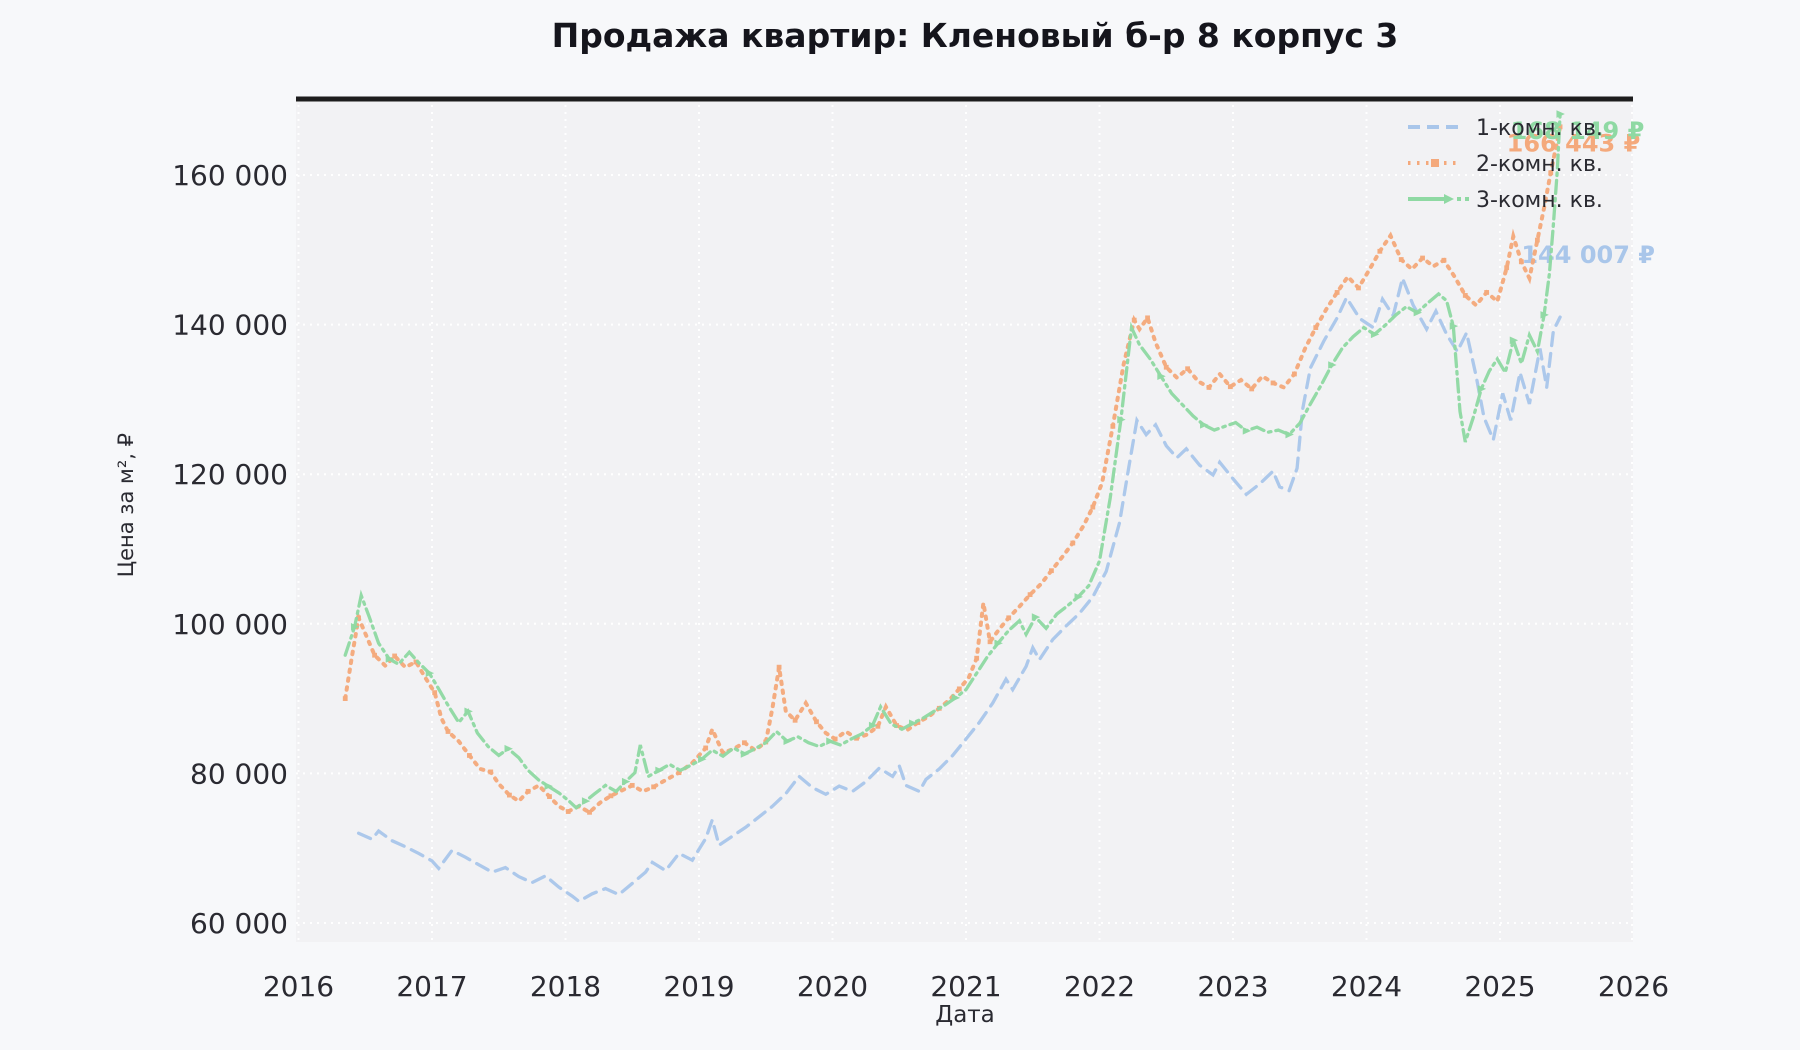 Image resolution: width=1800 pixels, height=1050 pixels. I want to click on x-tick-label: 2018, so click(565, 986).